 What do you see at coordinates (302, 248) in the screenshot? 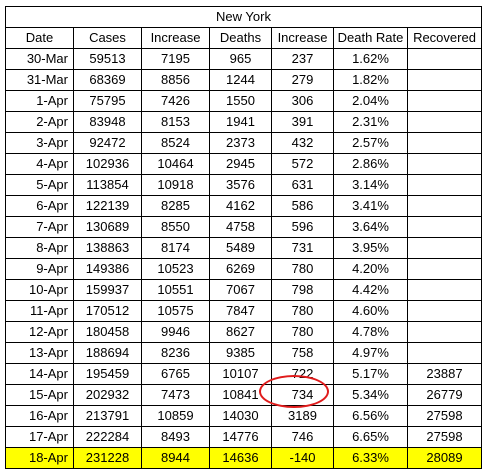
I see `table-cell: 731` at bounding box center [302, 248].